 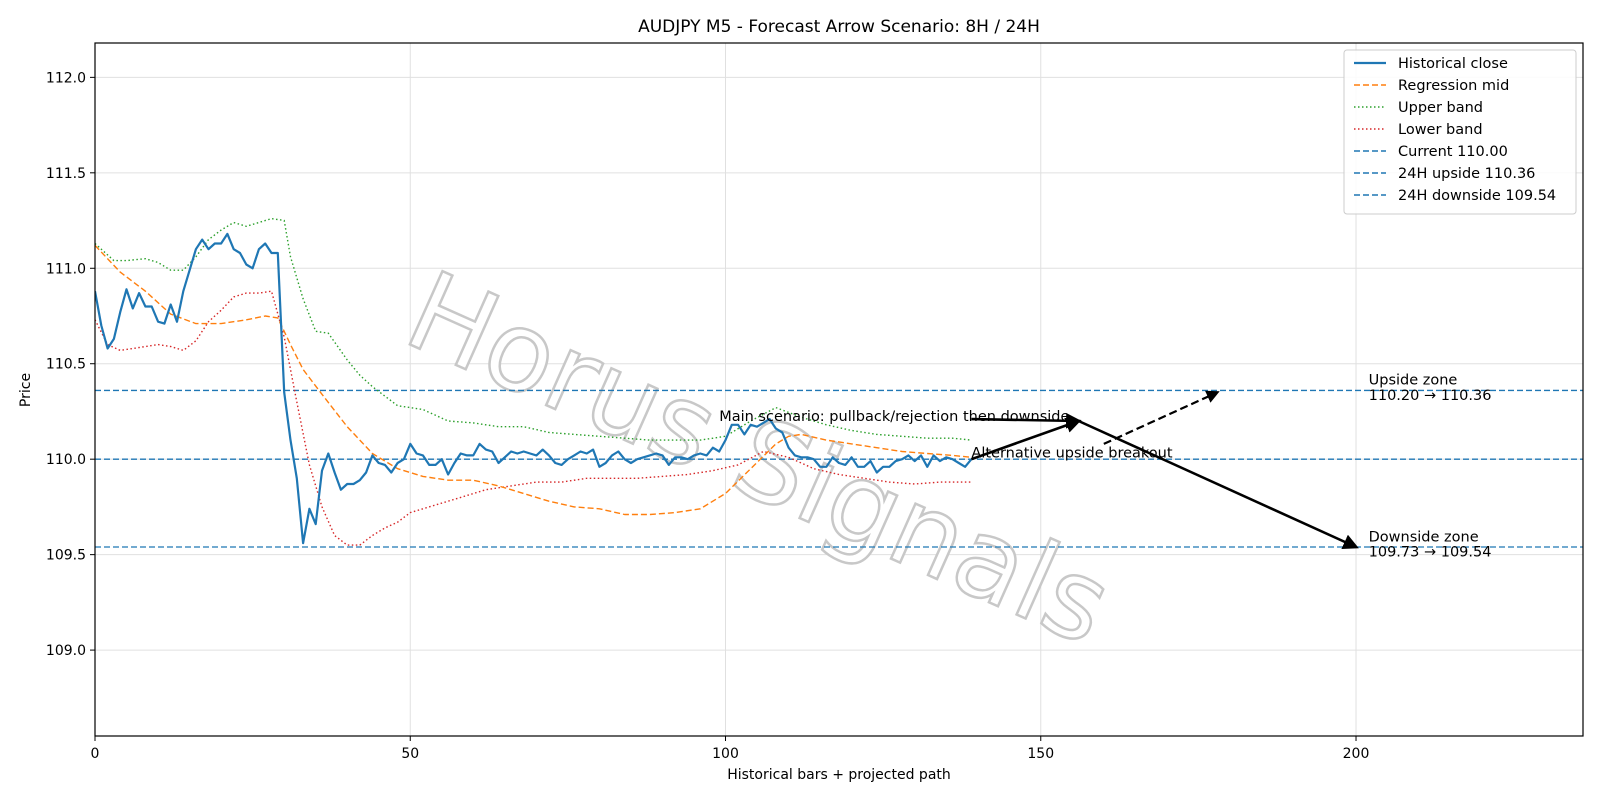 I want to click on y-tick-label: 110.5, so click(x=66, y=365).